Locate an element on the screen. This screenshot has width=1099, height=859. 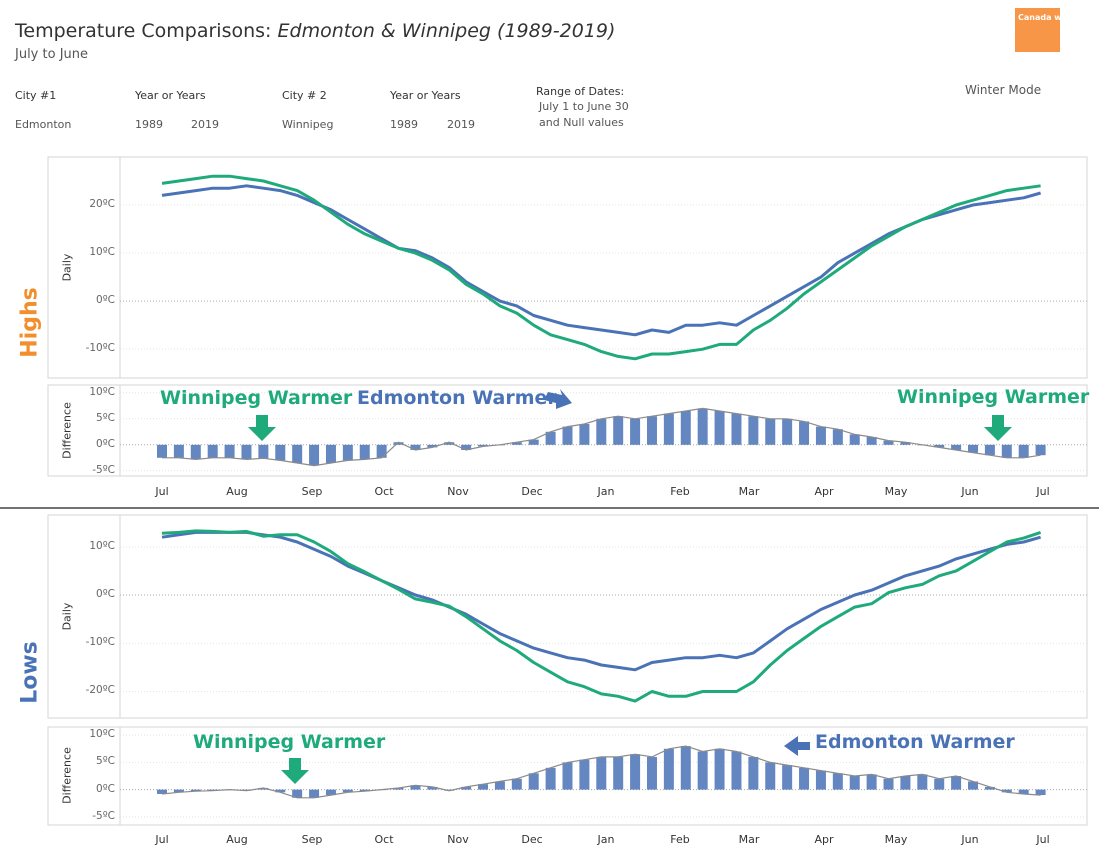
arrow-right-icon is located at coordinates (558, 399).